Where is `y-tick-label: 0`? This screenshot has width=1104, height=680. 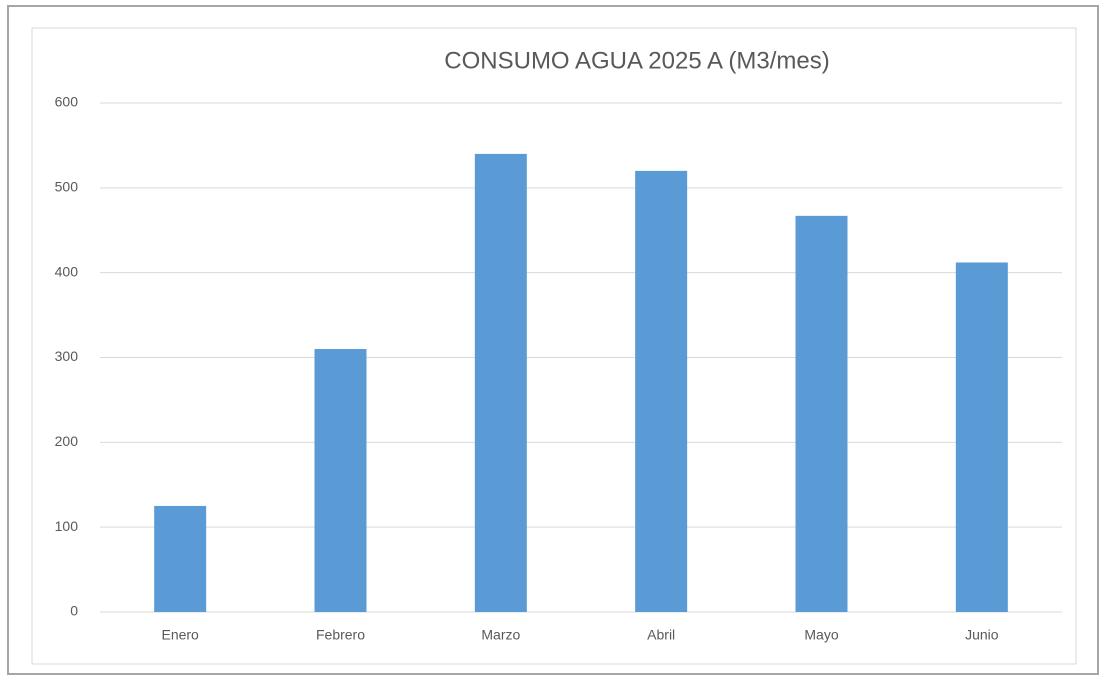 y-tick-label: 0 is located at coordinates (74, 611).